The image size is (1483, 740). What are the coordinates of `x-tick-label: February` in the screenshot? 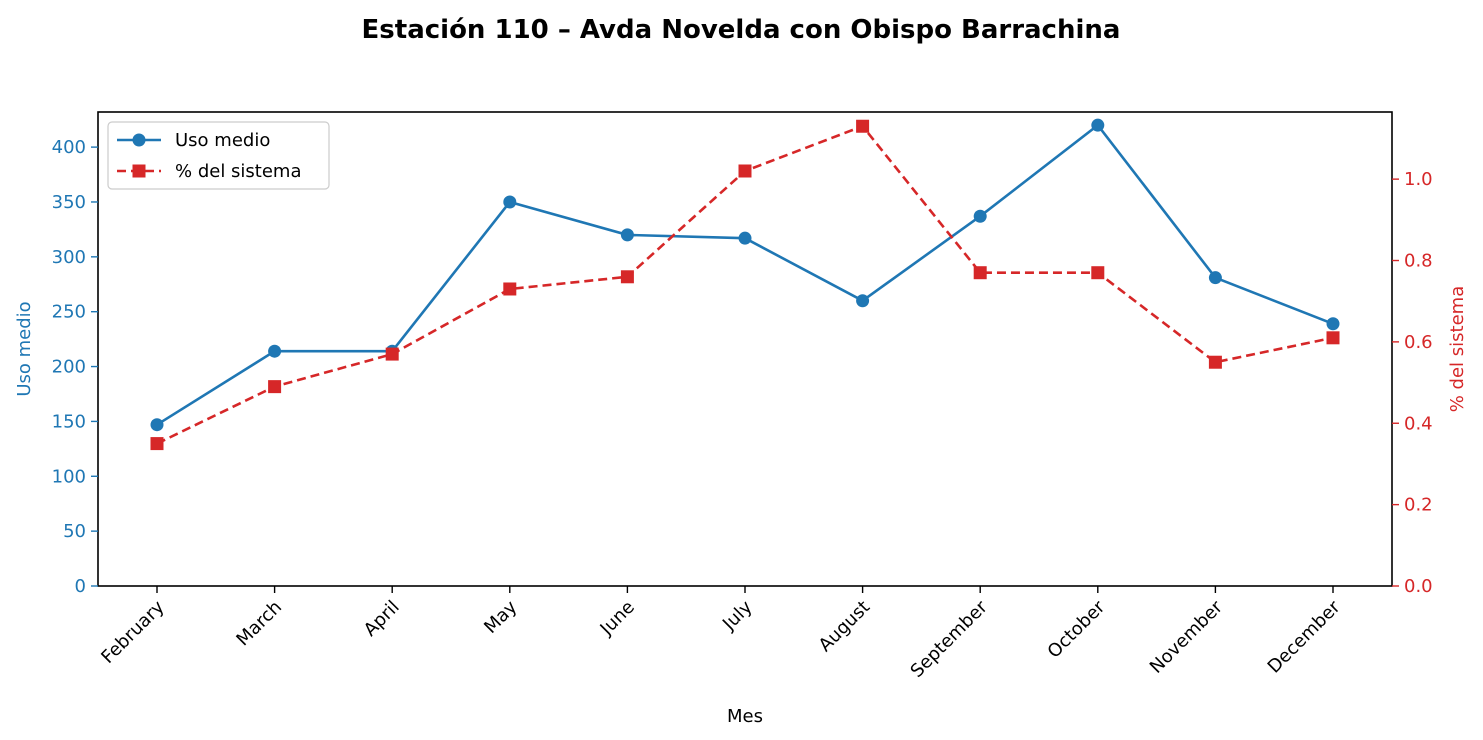 It's located at (132, 631).